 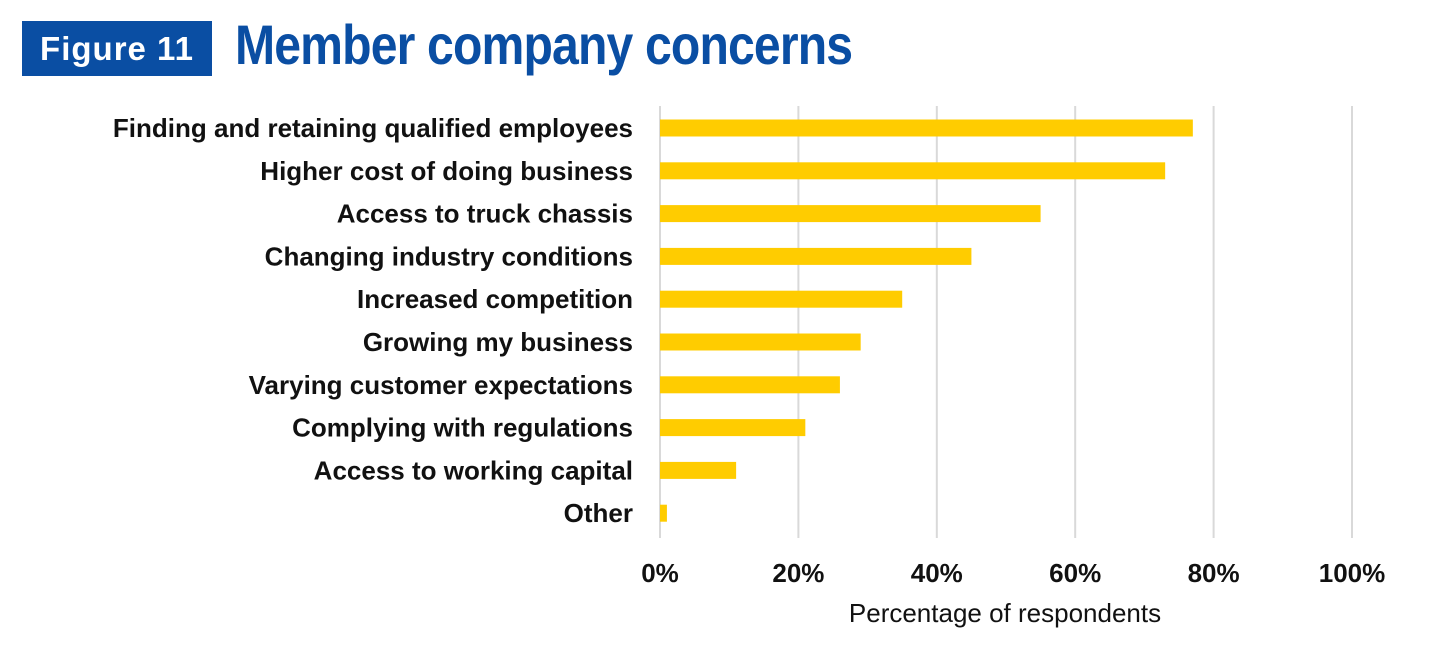 I want to click on category-label: Access to working capital, so click(x=473, y=470).